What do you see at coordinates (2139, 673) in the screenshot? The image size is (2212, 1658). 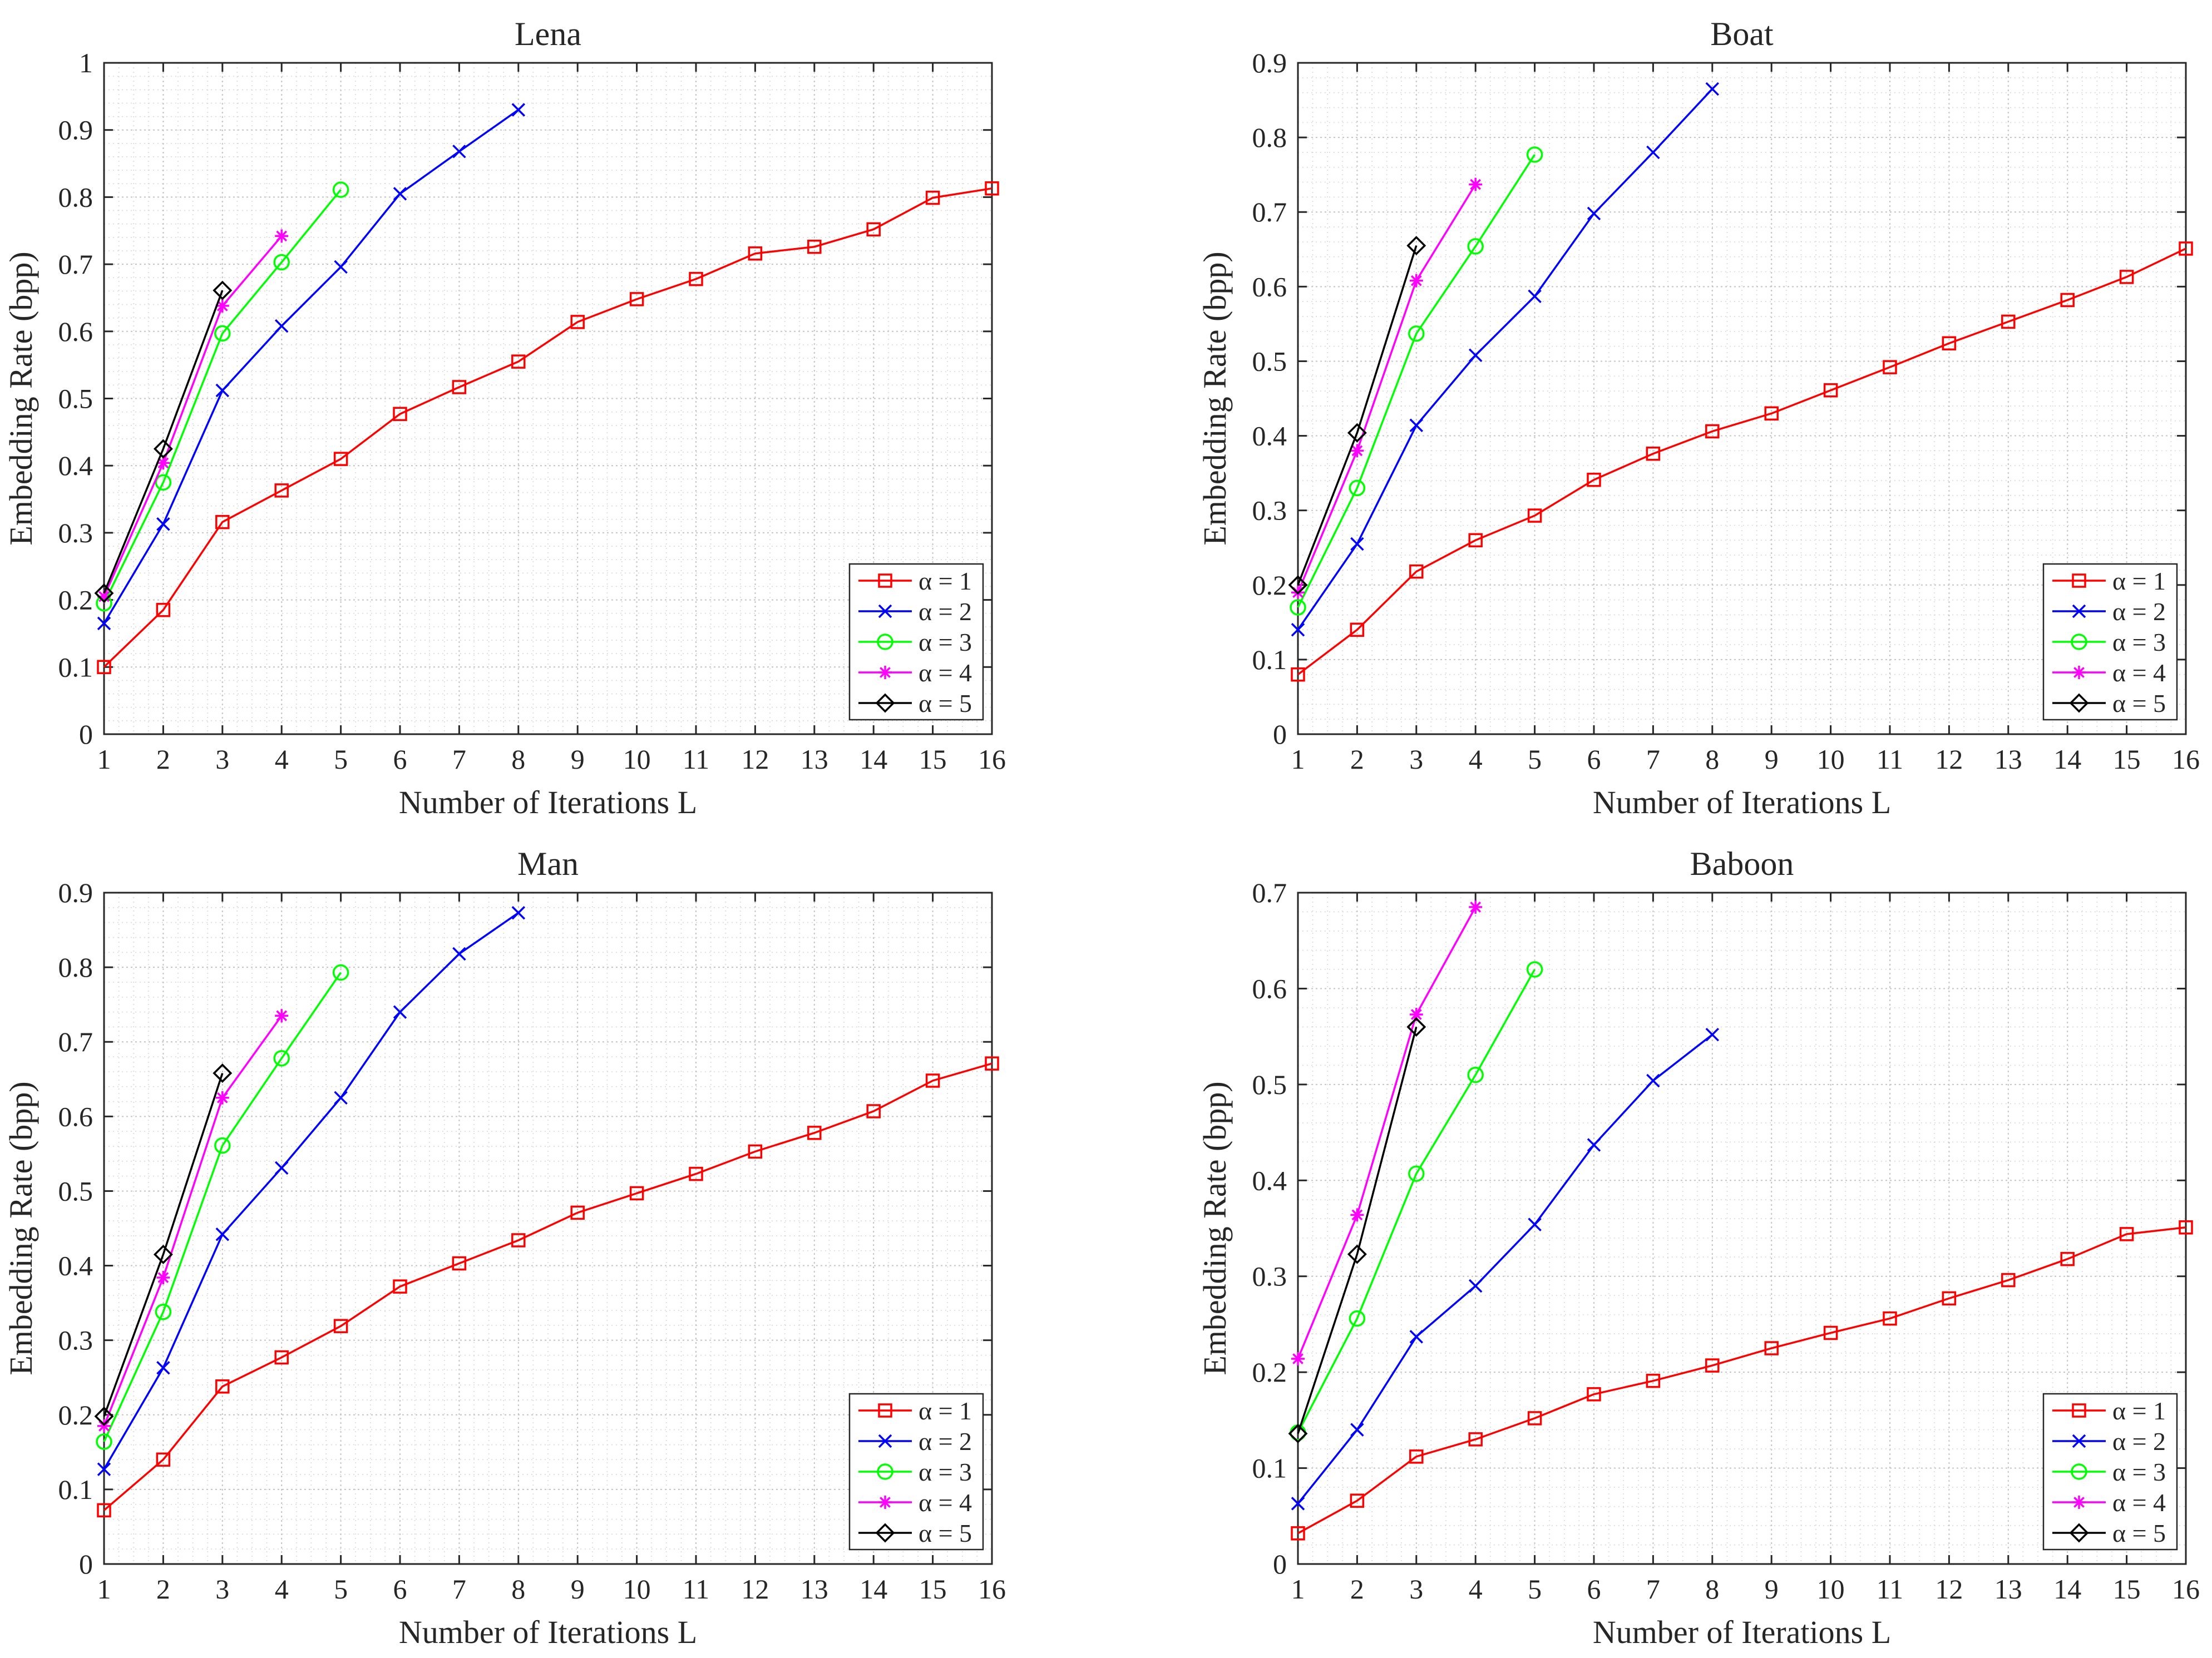 I see `legend-label: α = 4` at bounding box center [2139, 673].